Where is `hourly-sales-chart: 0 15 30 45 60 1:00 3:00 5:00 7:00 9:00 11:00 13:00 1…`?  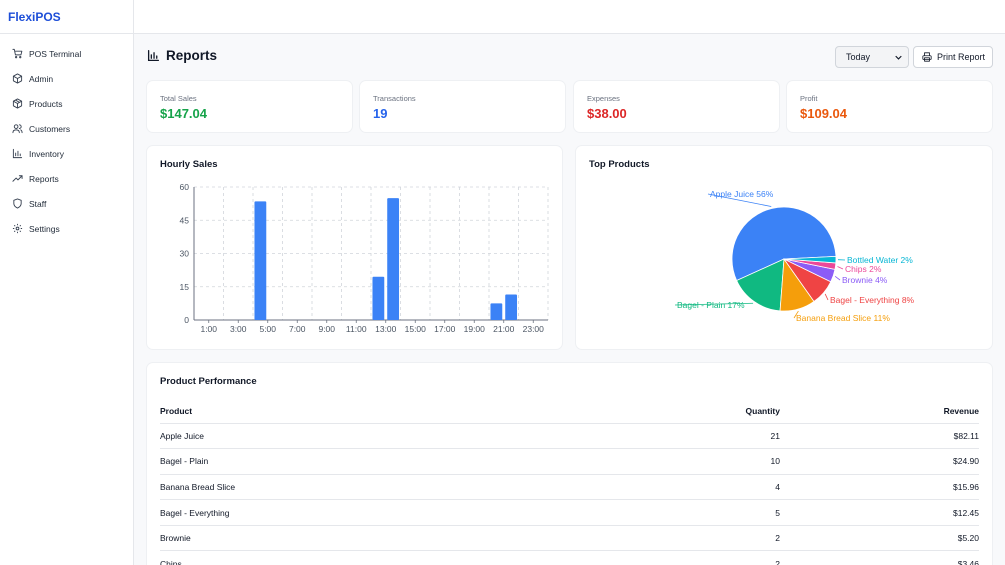 hourly-sales-chart: 0 15 30 45 60 1:00 3:00 5:00 7:00 9:00 11:00 13:00 1… is located at coordinates (364, 258).